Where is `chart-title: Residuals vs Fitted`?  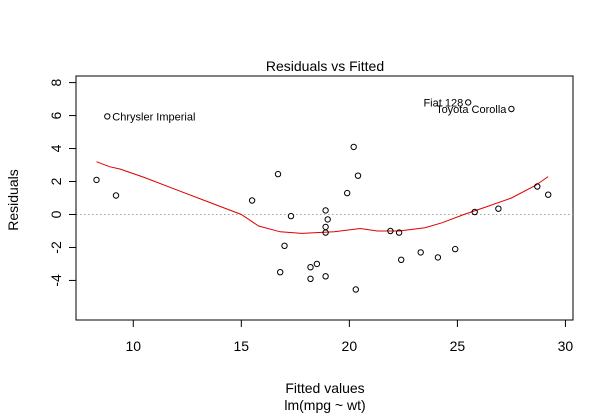 chart-title: Residuals vs Fitted is located at coordinates (325, 66).